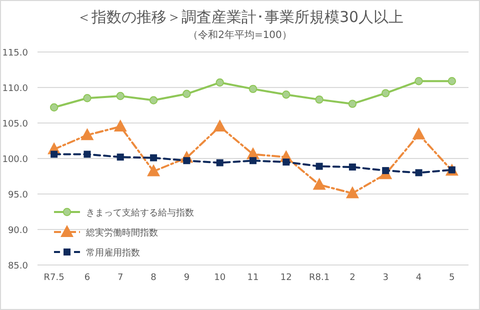  I want to click on y-tick-label: 110.0, so click(15, 89).